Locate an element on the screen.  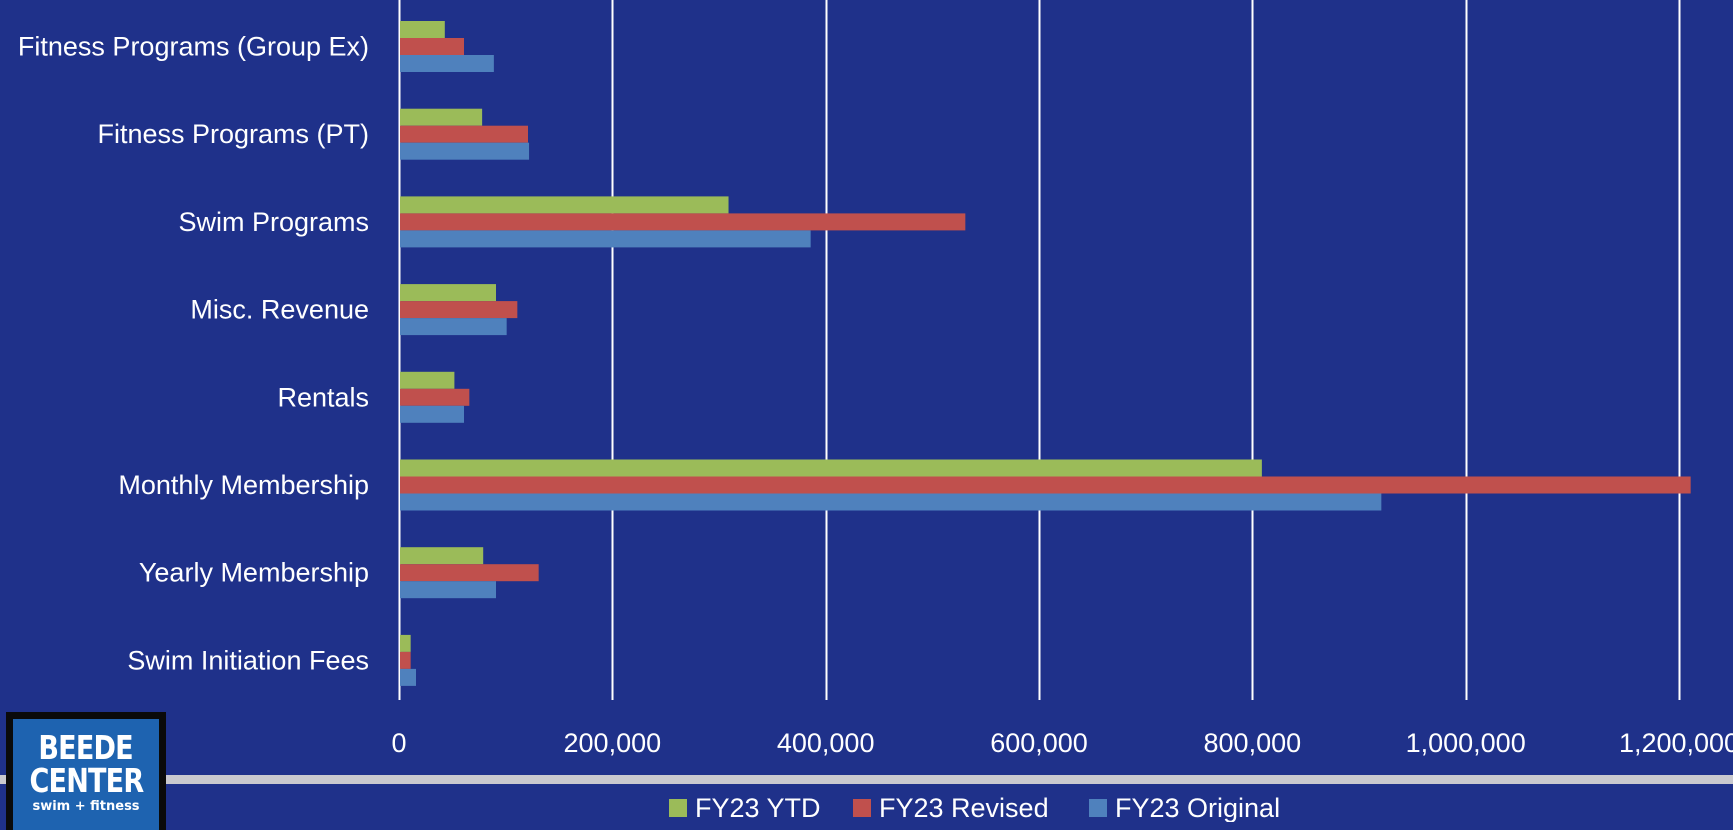
logo-badge: BEEDE CENTER swim + fitness is located at coordinates (86, 774).